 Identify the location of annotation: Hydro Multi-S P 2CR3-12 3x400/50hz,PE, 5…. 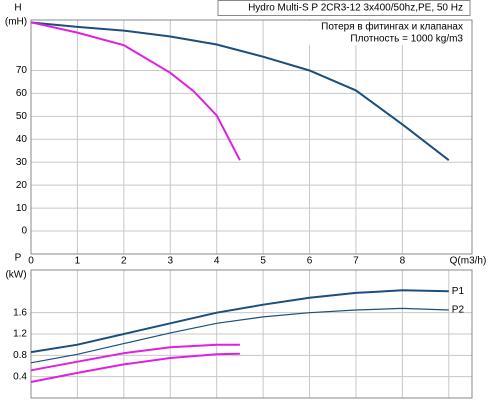
(355, 8).